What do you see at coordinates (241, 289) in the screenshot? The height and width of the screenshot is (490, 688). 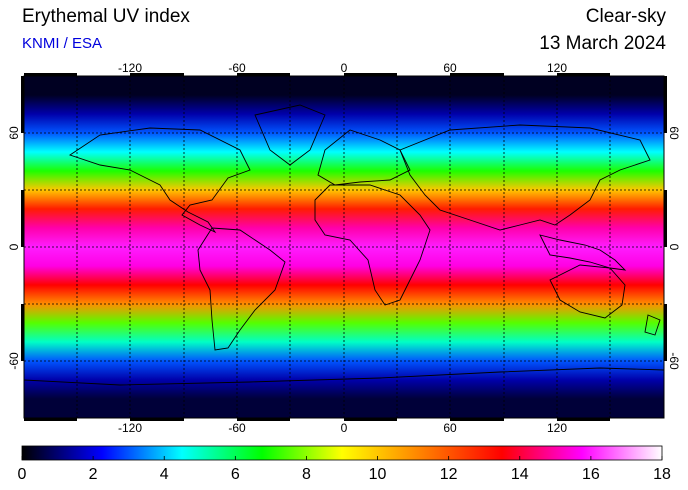 I see `coast-south-america` at bounding box center [241, 289].